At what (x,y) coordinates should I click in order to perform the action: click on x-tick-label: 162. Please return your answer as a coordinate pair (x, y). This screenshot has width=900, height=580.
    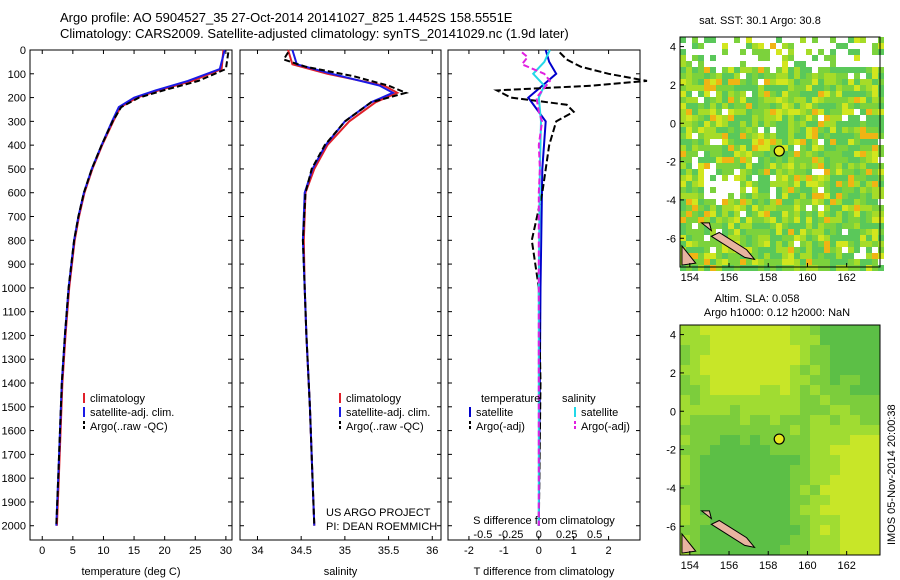
    Looking at the image, I should click on (846, 566).